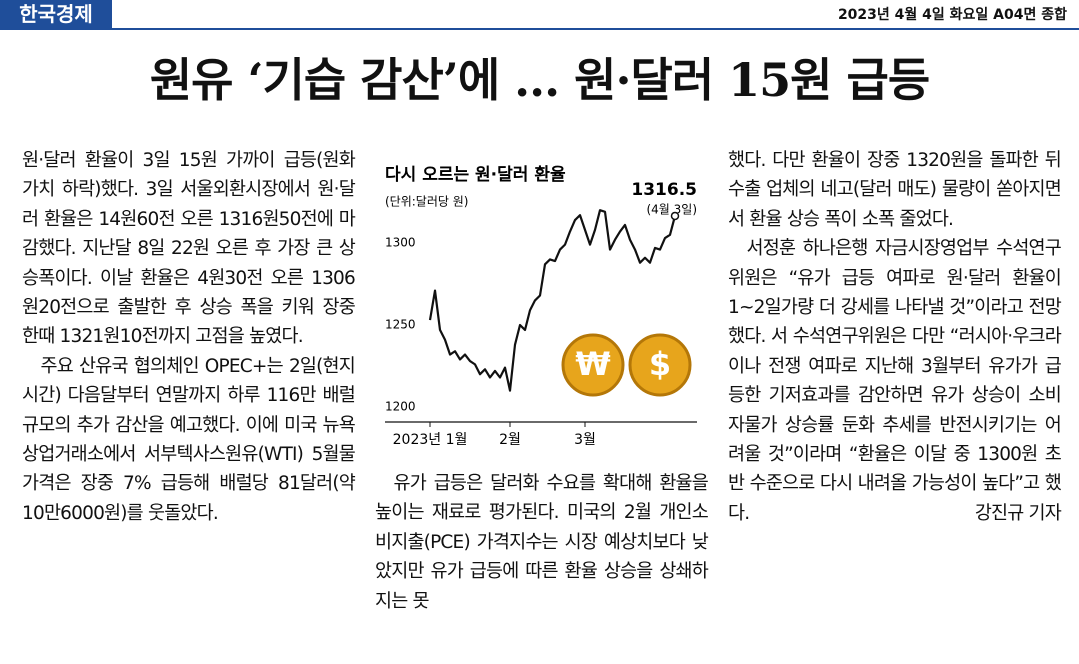  What do you see at coordinates (400, 325) in the screenshot?
I see `y-tick-label: 1250` at bounding box center [400, 325].